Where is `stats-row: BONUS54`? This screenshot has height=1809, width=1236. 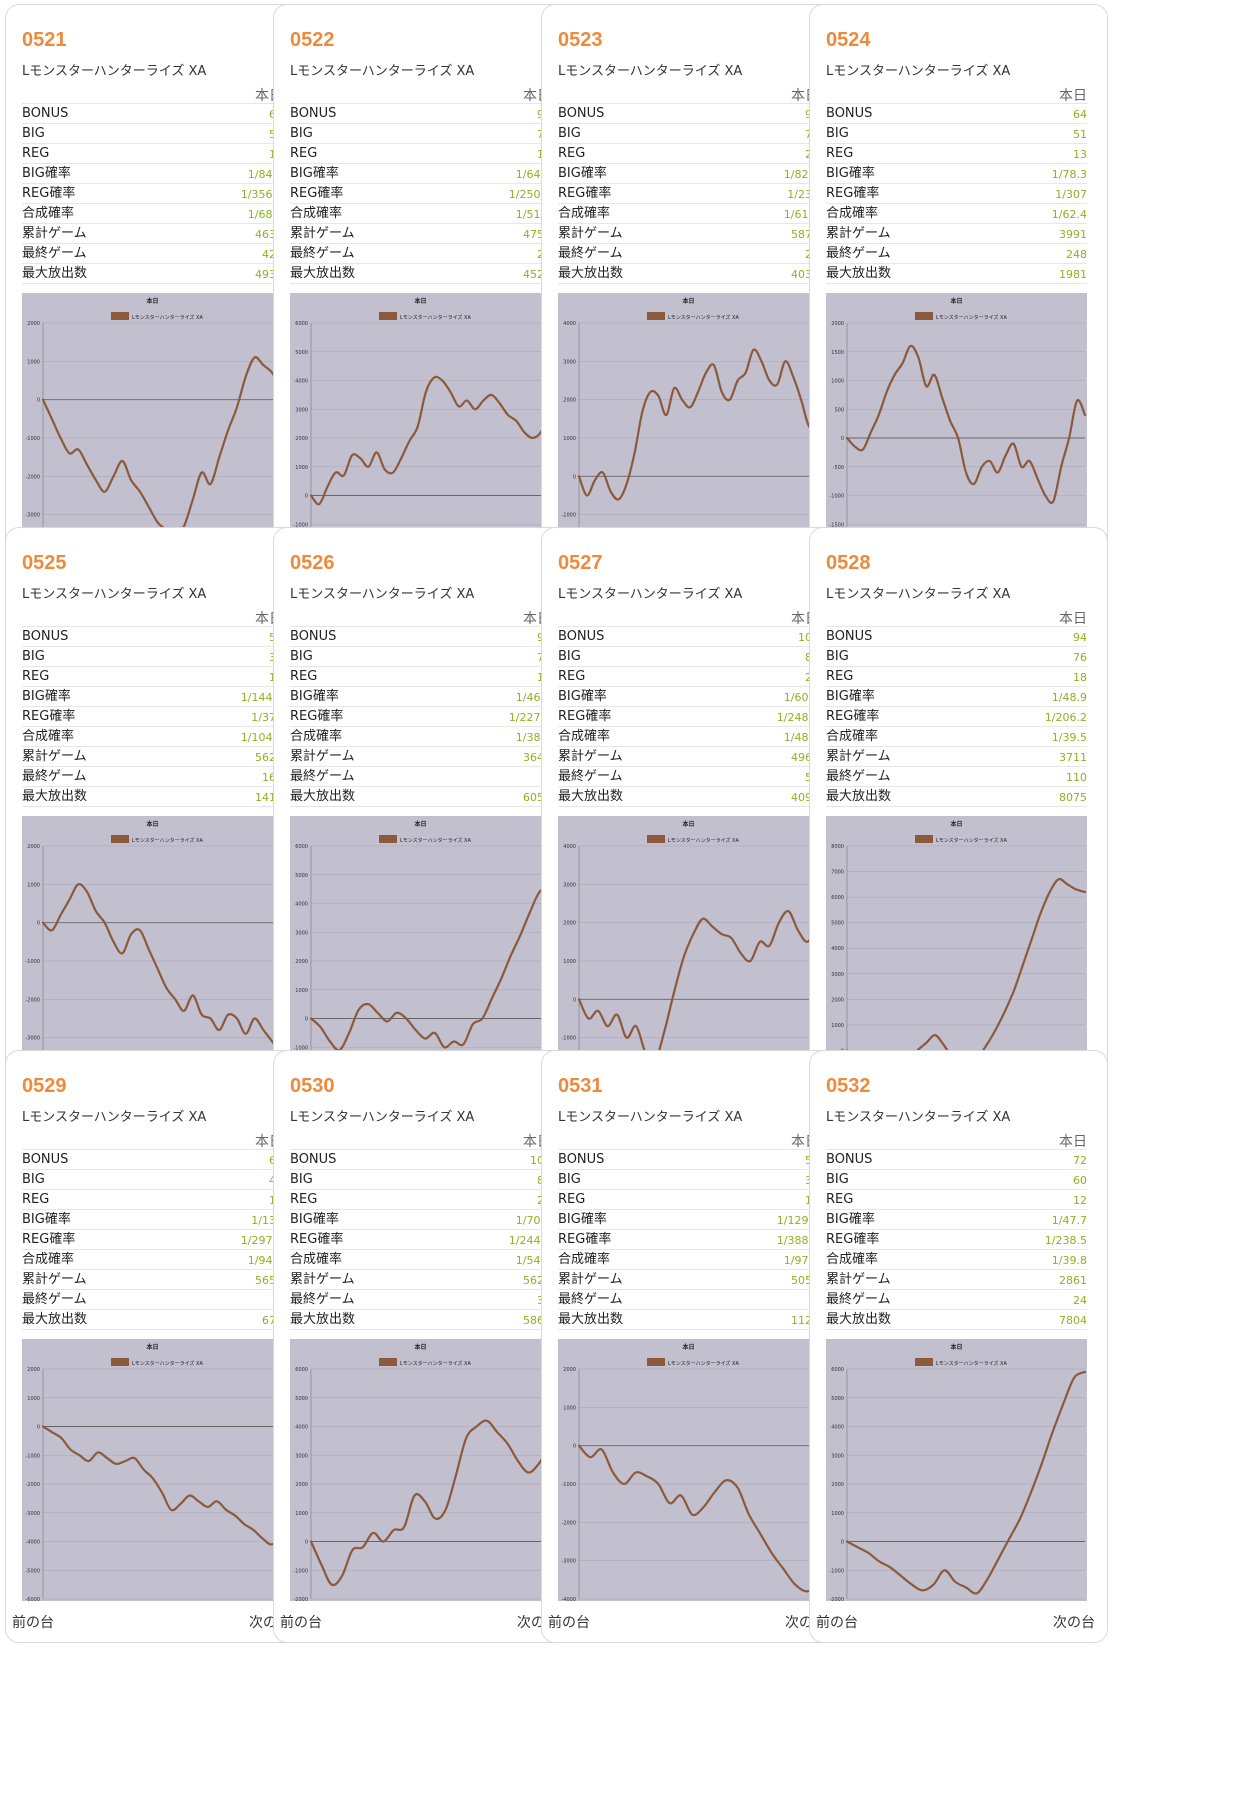
stats-row: BONUS54 is located at coordinates (152, 637).